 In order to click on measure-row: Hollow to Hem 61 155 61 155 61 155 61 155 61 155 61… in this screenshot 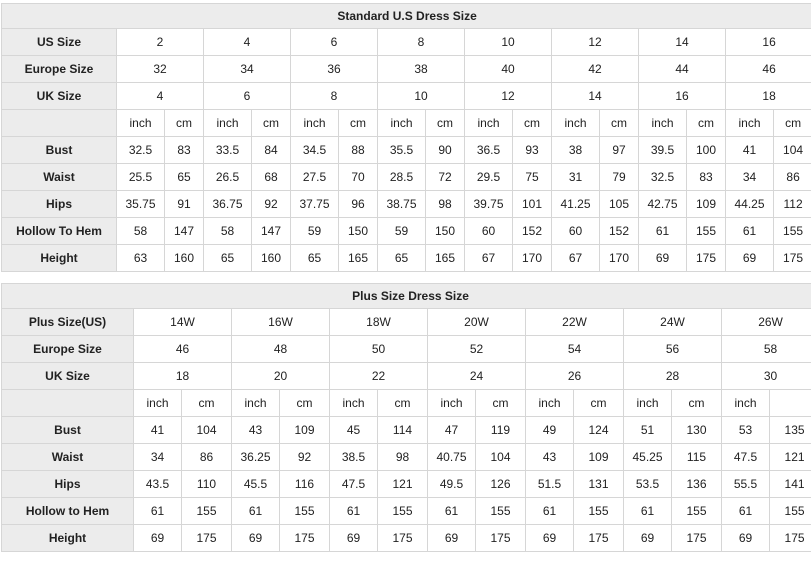, I will do `click(406, 511)`.